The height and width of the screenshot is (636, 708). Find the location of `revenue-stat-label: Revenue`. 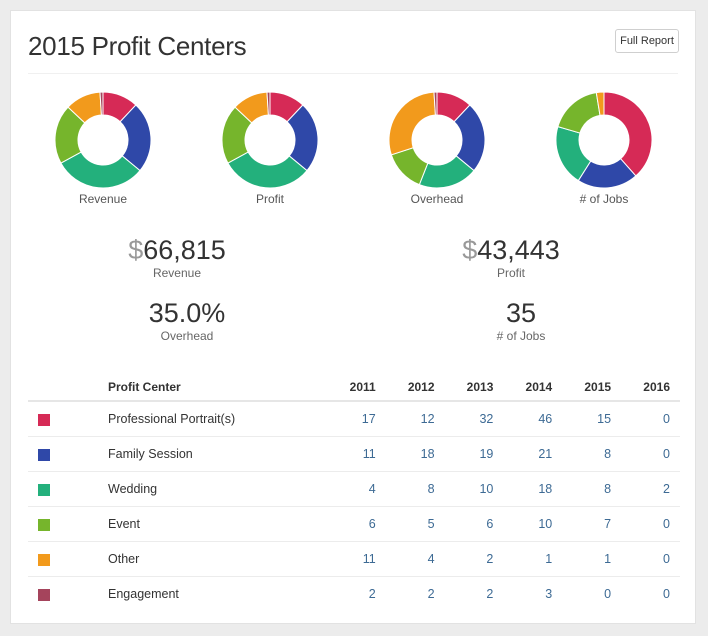

revenue-stat-label: Revenue is located at coordinates (177, 273).